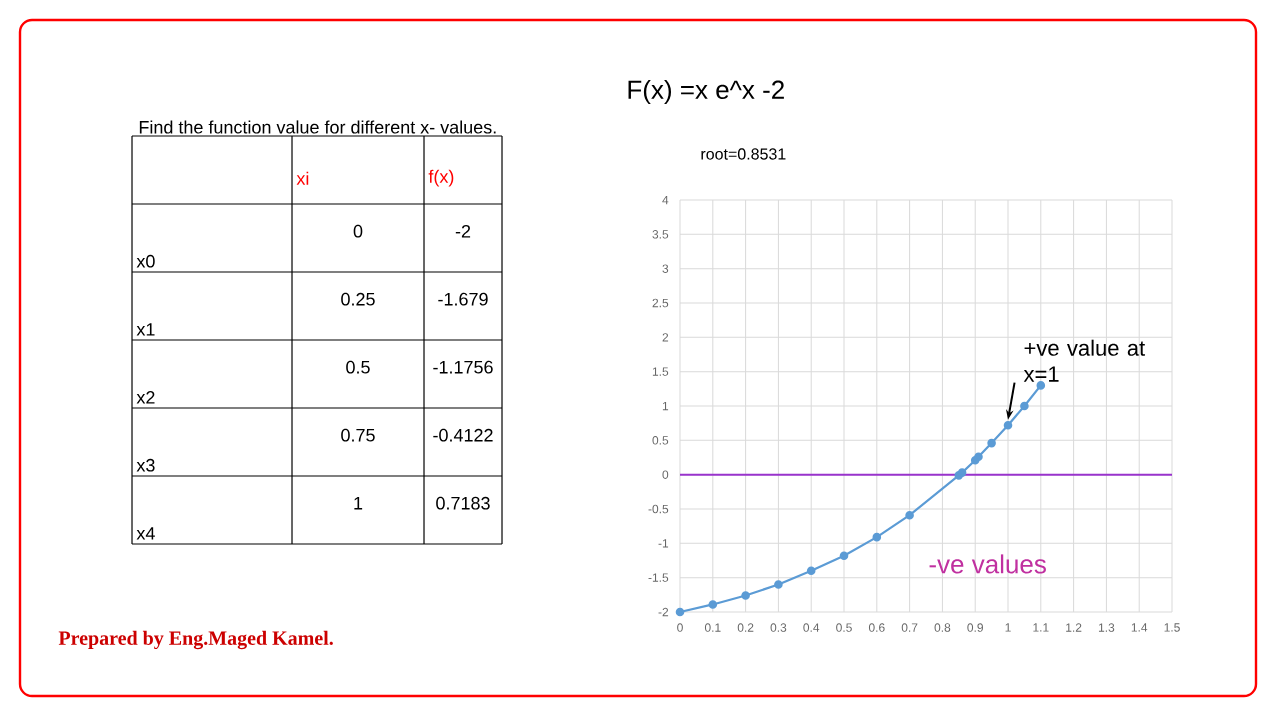 The width and height of the screenshot is (1280, 720). I want to click on legend-label: xi, so click(302, 178).